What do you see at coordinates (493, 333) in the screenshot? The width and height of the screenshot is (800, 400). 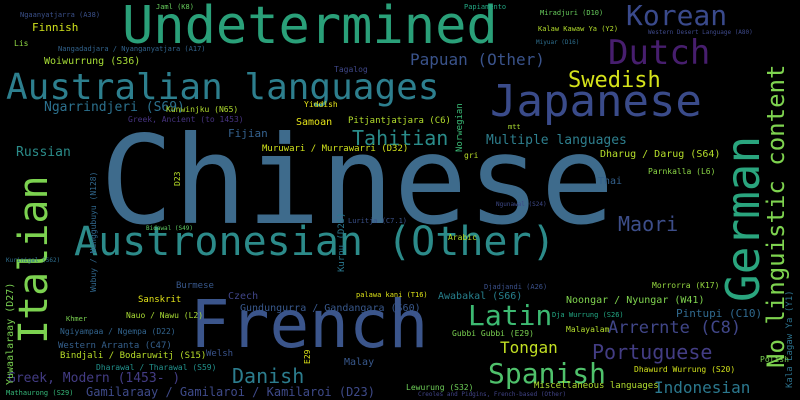 I see `word-gubbi-gubbi: Gubbi Gubbi (E29)` at bounding box center [493, 333].